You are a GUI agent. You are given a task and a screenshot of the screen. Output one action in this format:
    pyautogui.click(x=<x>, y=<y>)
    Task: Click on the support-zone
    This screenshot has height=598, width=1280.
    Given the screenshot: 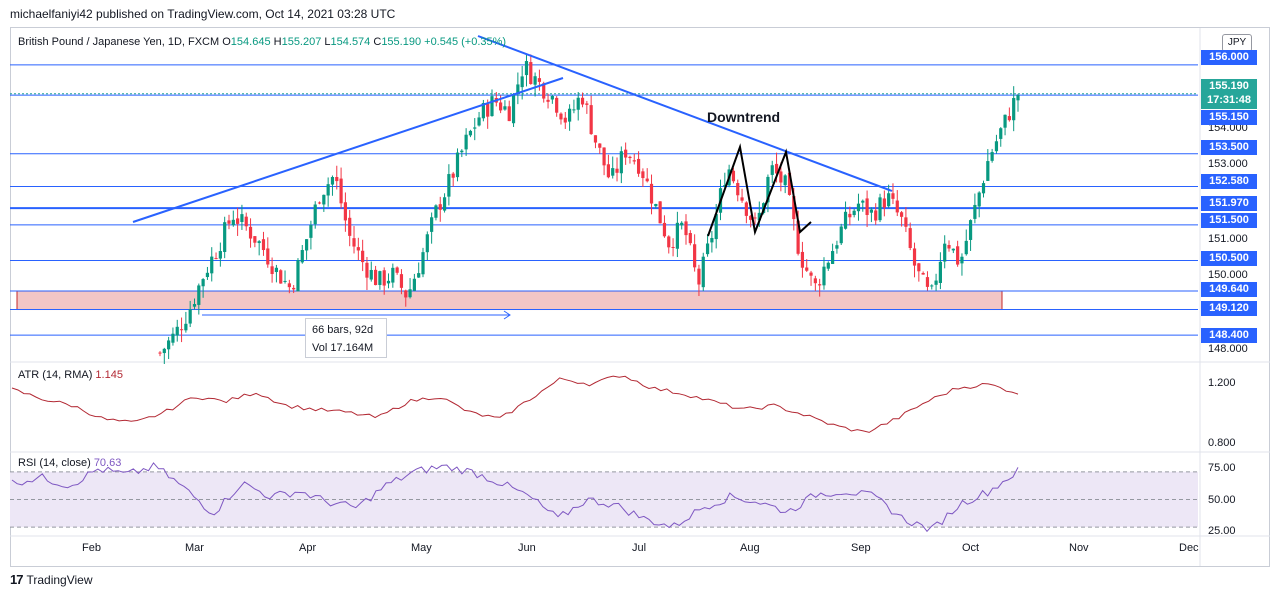 What is the action you would take?
    pyautogui.click(x=509, y=300)
    